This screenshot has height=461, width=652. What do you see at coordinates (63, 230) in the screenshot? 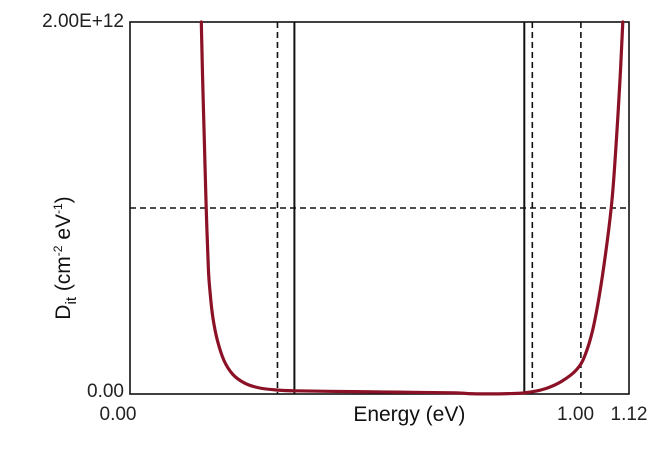
I see `y-label-unit-mid: eV` at bounding box center [63, 230].